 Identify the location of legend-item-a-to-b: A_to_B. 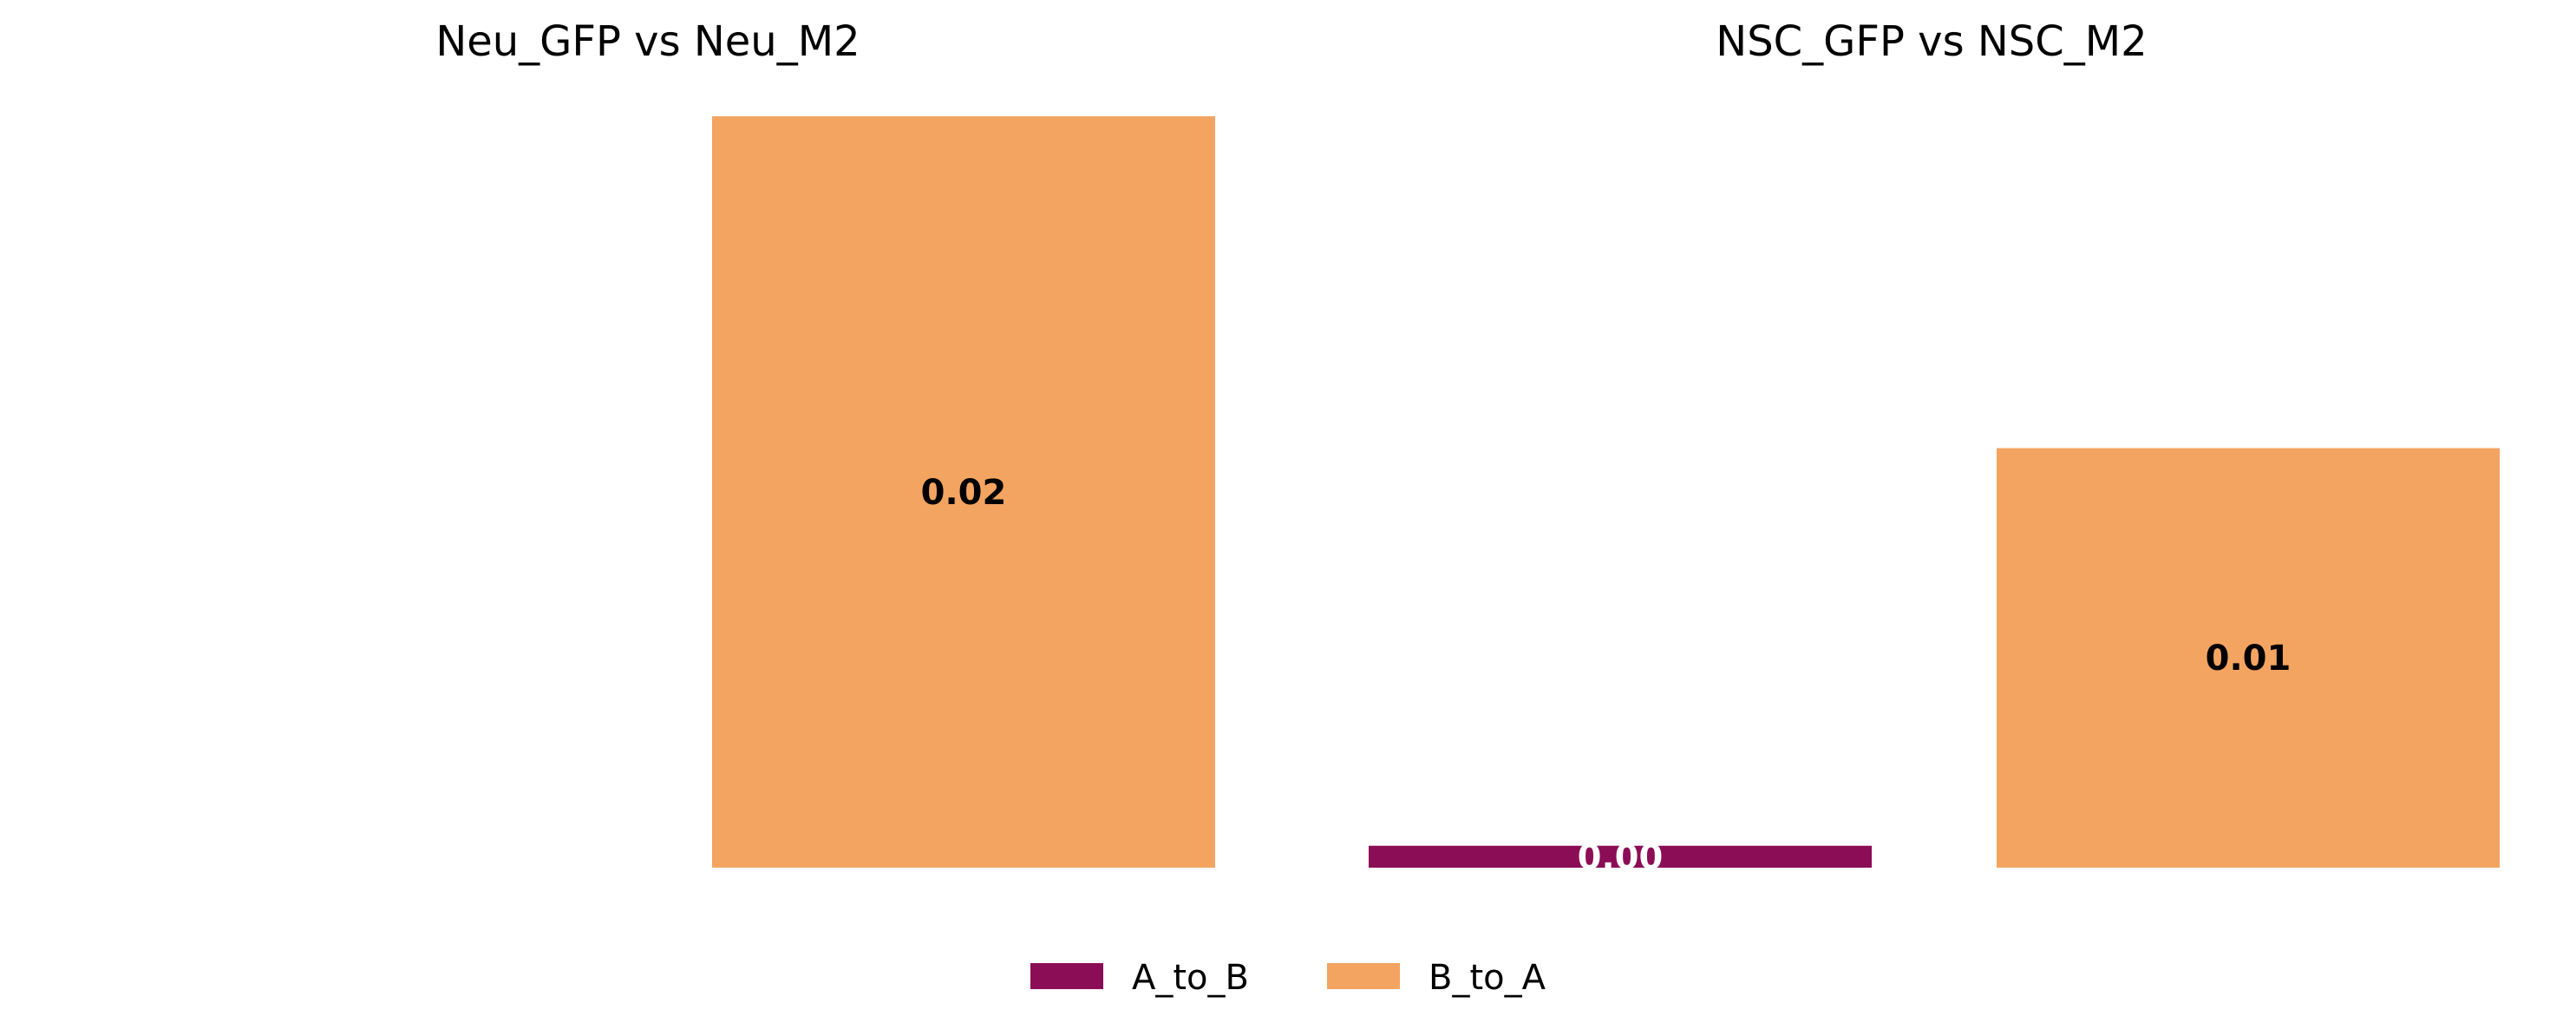
(1139, 978).